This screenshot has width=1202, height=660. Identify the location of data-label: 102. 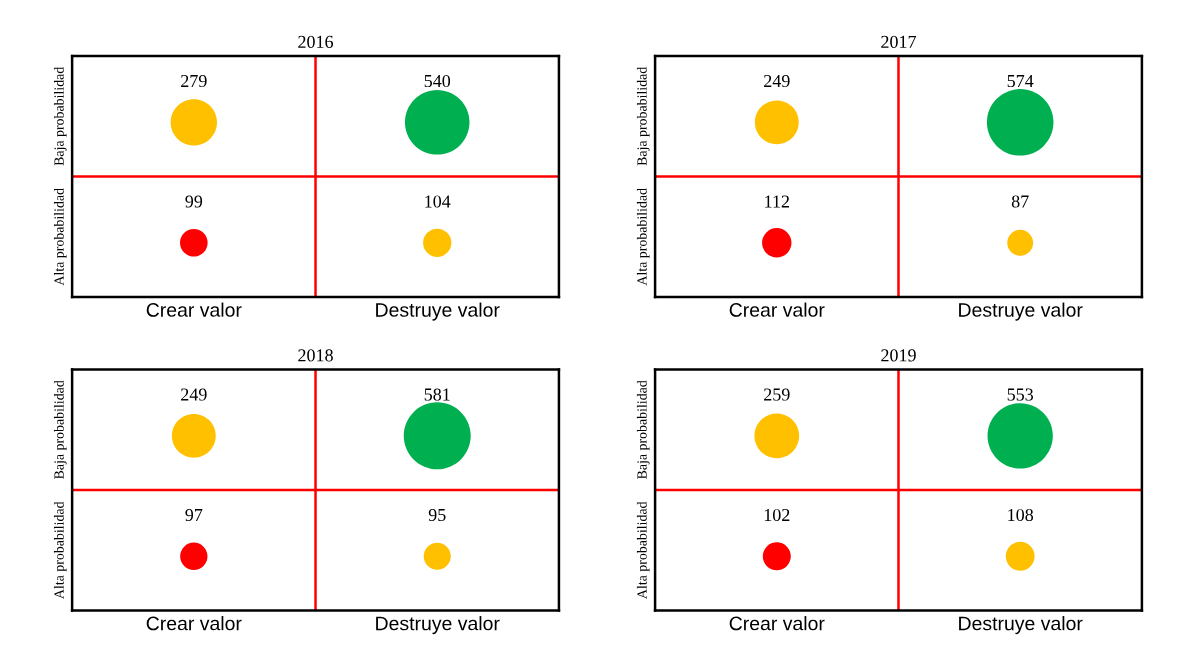
(777, 515).